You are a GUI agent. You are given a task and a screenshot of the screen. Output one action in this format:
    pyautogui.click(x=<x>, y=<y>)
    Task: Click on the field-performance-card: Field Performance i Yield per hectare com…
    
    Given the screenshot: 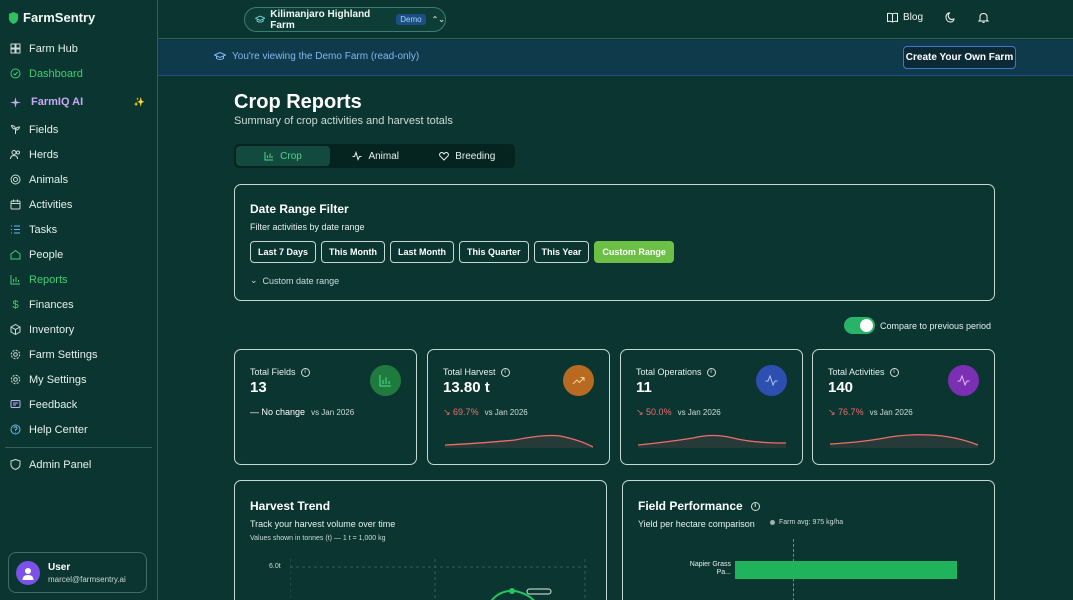 What is the action you would take?
    pyautogui.click(x=808, y=540)
    